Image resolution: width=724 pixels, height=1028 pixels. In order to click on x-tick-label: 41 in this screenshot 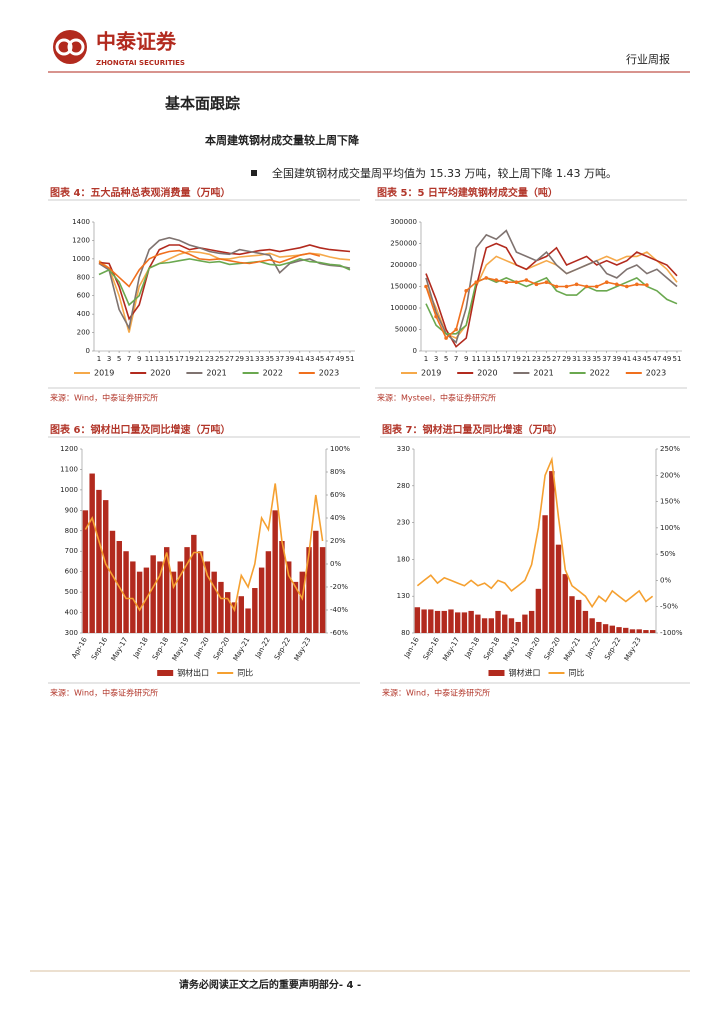, I will do `click(299, 359)`.